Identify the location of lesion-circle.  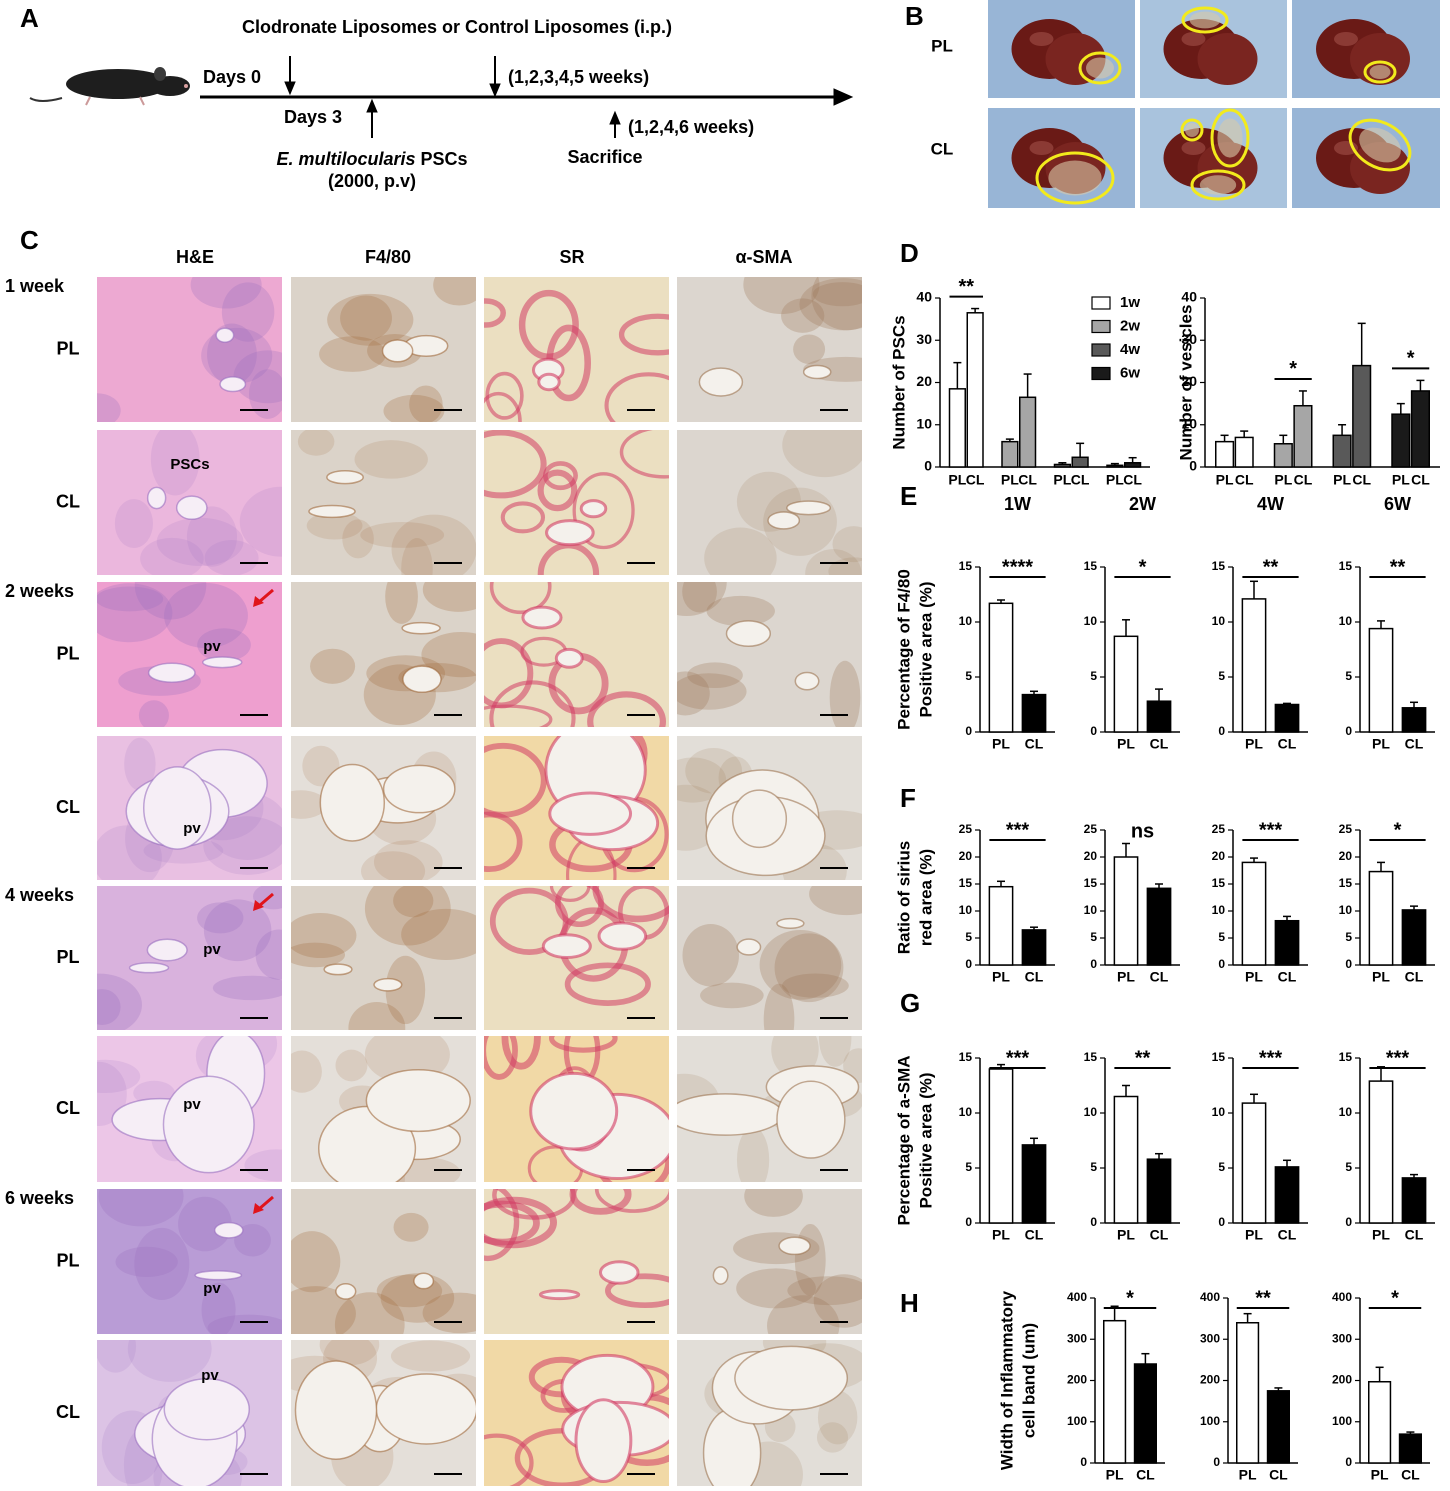
(1218, 185).